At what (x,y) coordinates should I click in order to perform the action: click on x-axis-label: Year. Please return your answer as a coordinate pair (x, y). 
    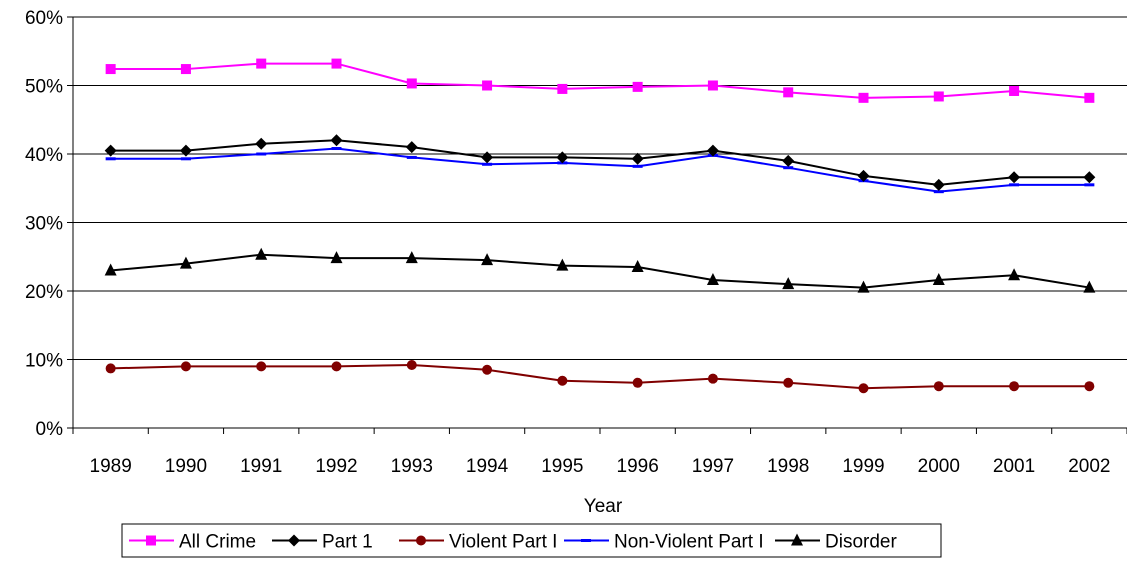
    Looking at the image, I should click on (603, 506).